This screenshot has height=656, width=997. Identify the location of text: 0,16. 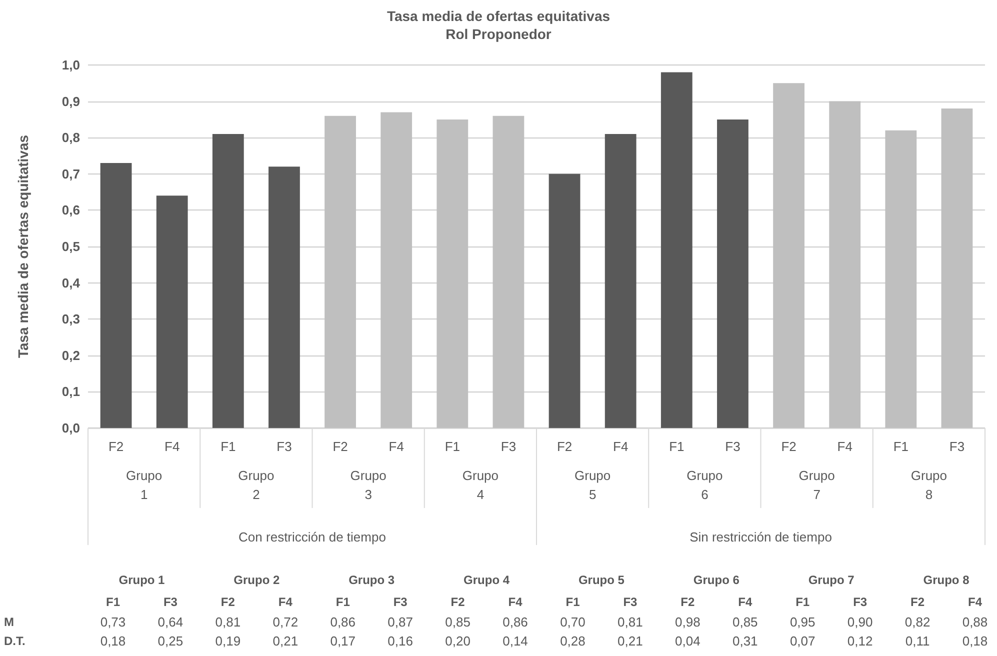
(400, 641).